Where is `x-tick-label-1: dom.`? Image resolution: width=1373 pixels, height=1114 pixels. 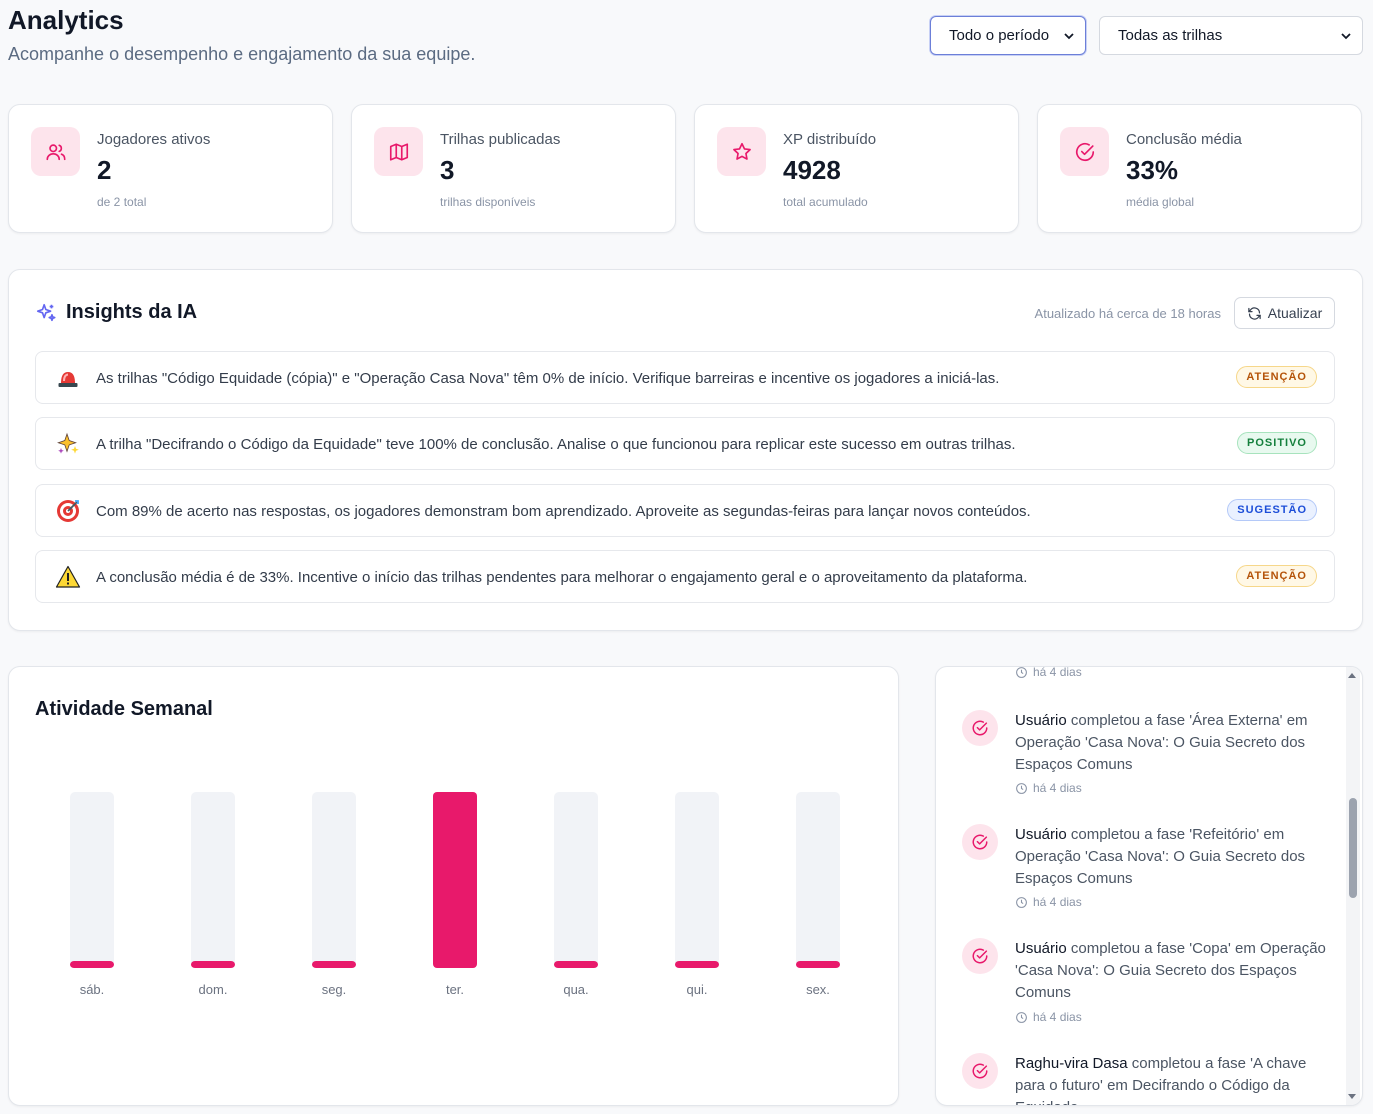
x-tick-label-1: dom. is located at coordinates (213, 989).